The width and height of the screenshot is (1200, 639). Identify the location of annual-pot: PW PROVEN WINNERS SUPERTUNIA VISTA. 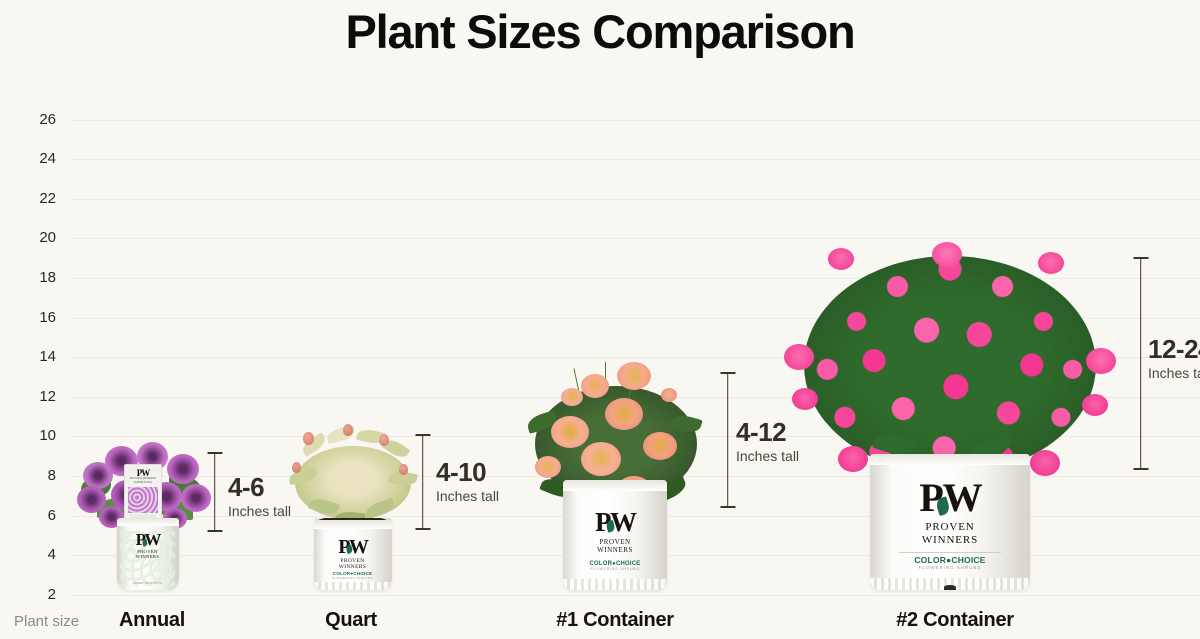
(147, 554).